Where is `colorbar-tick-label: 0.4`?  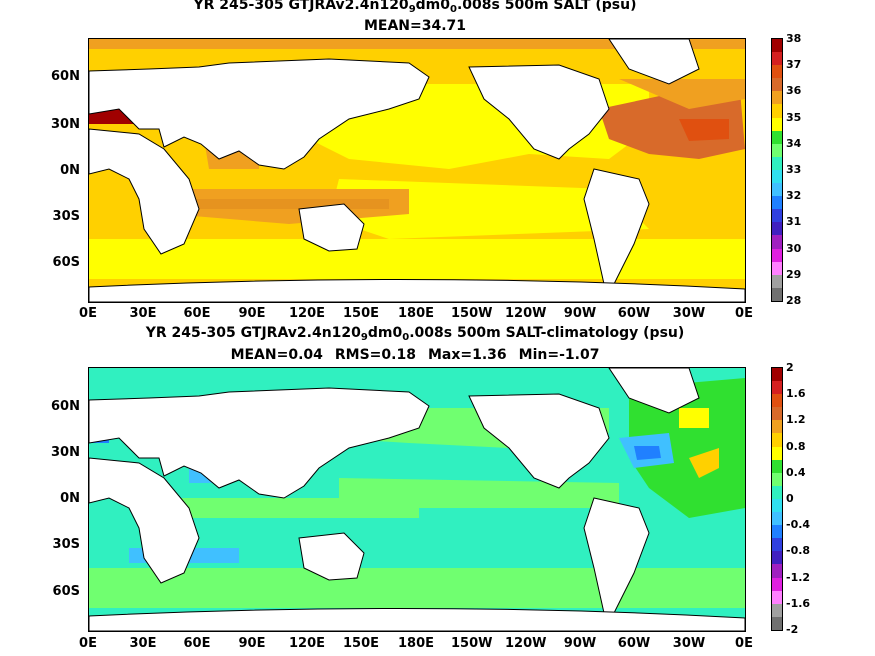 colorbar-tick-label: 0.4 is located at coordinates (796, 472).